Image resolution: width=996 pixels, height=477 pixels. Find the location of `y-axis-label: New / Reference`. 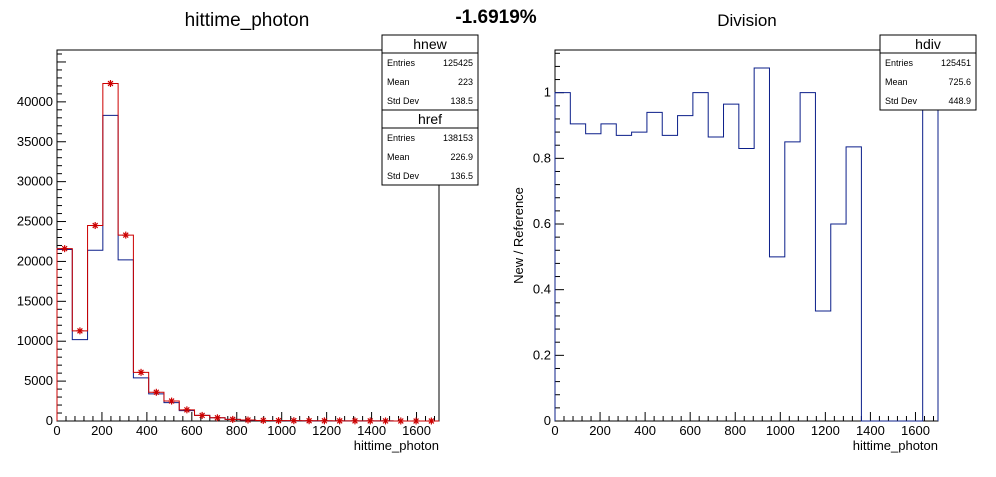

y-axis-label: New / Reference is located at coordinates (518, 235).